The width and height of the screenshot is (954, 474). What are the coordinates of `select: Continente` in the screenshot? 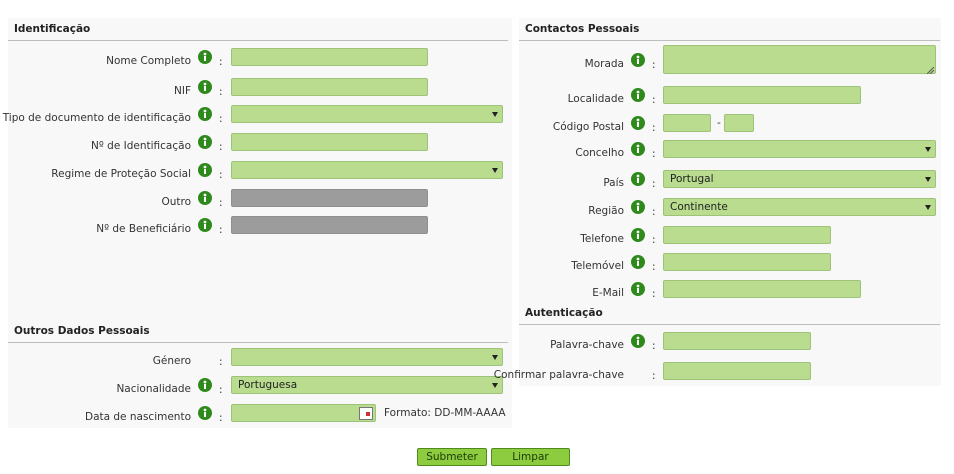 It's located at (799, 207).